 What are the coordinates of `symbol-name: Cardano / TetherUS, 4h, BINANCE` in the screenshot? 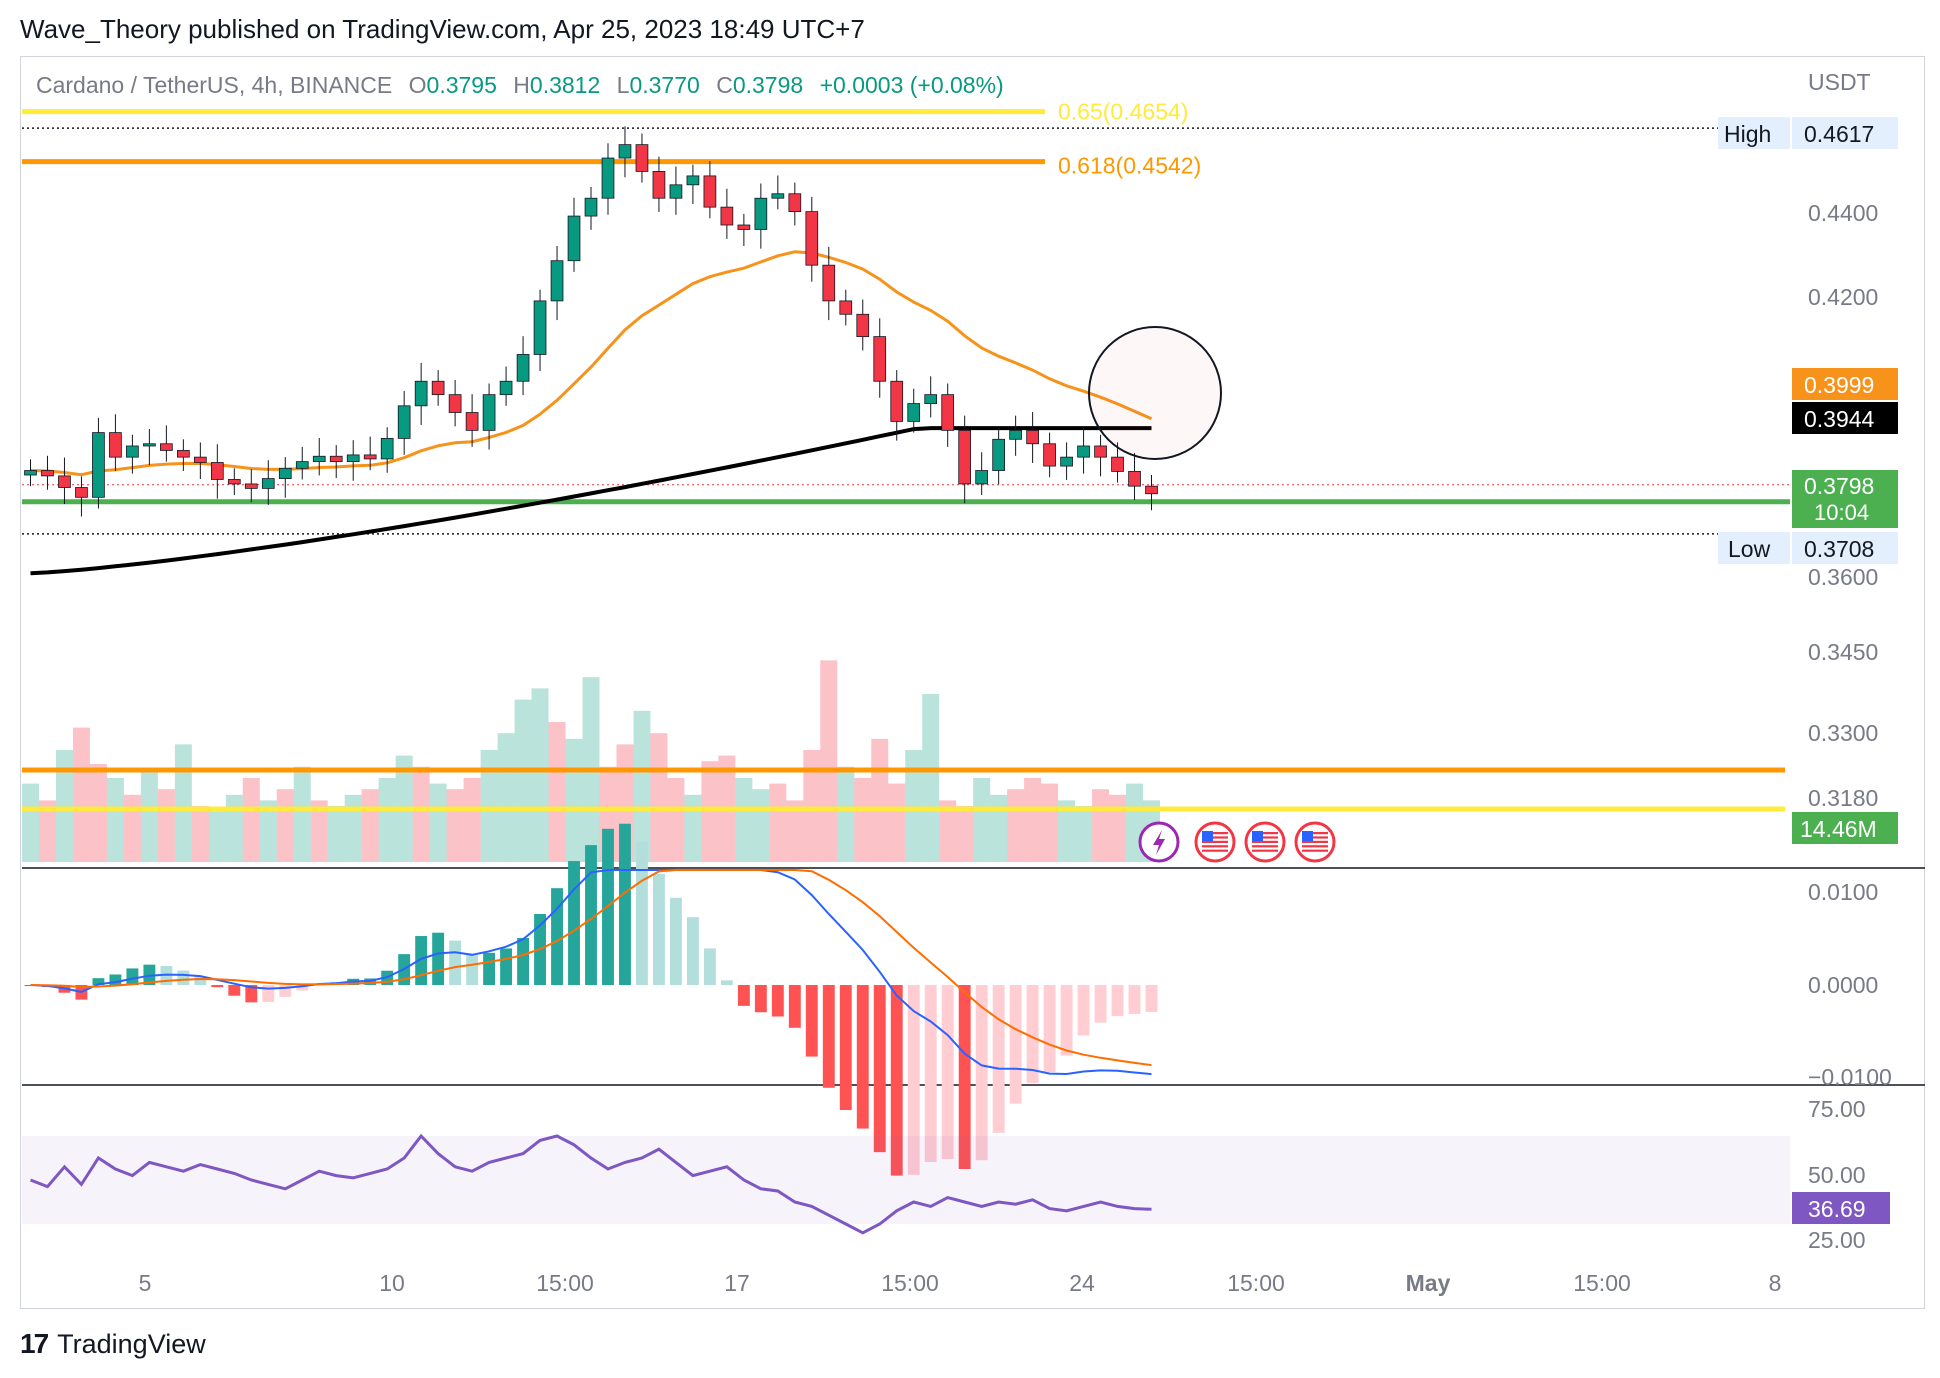 It's located at (214, 85).